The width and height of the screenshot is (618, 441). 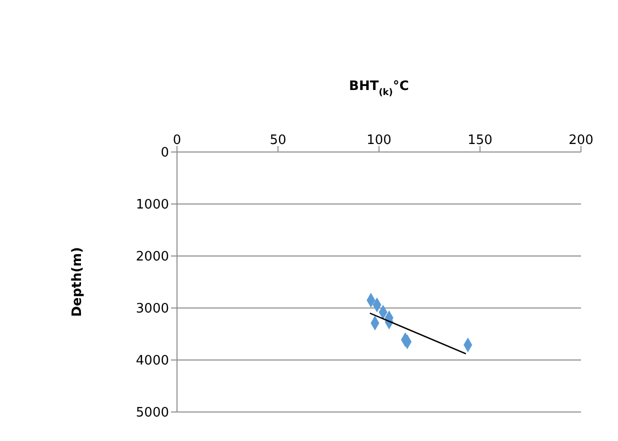 I want to click on x-tick-label: 200, so click(x=581, y=140).